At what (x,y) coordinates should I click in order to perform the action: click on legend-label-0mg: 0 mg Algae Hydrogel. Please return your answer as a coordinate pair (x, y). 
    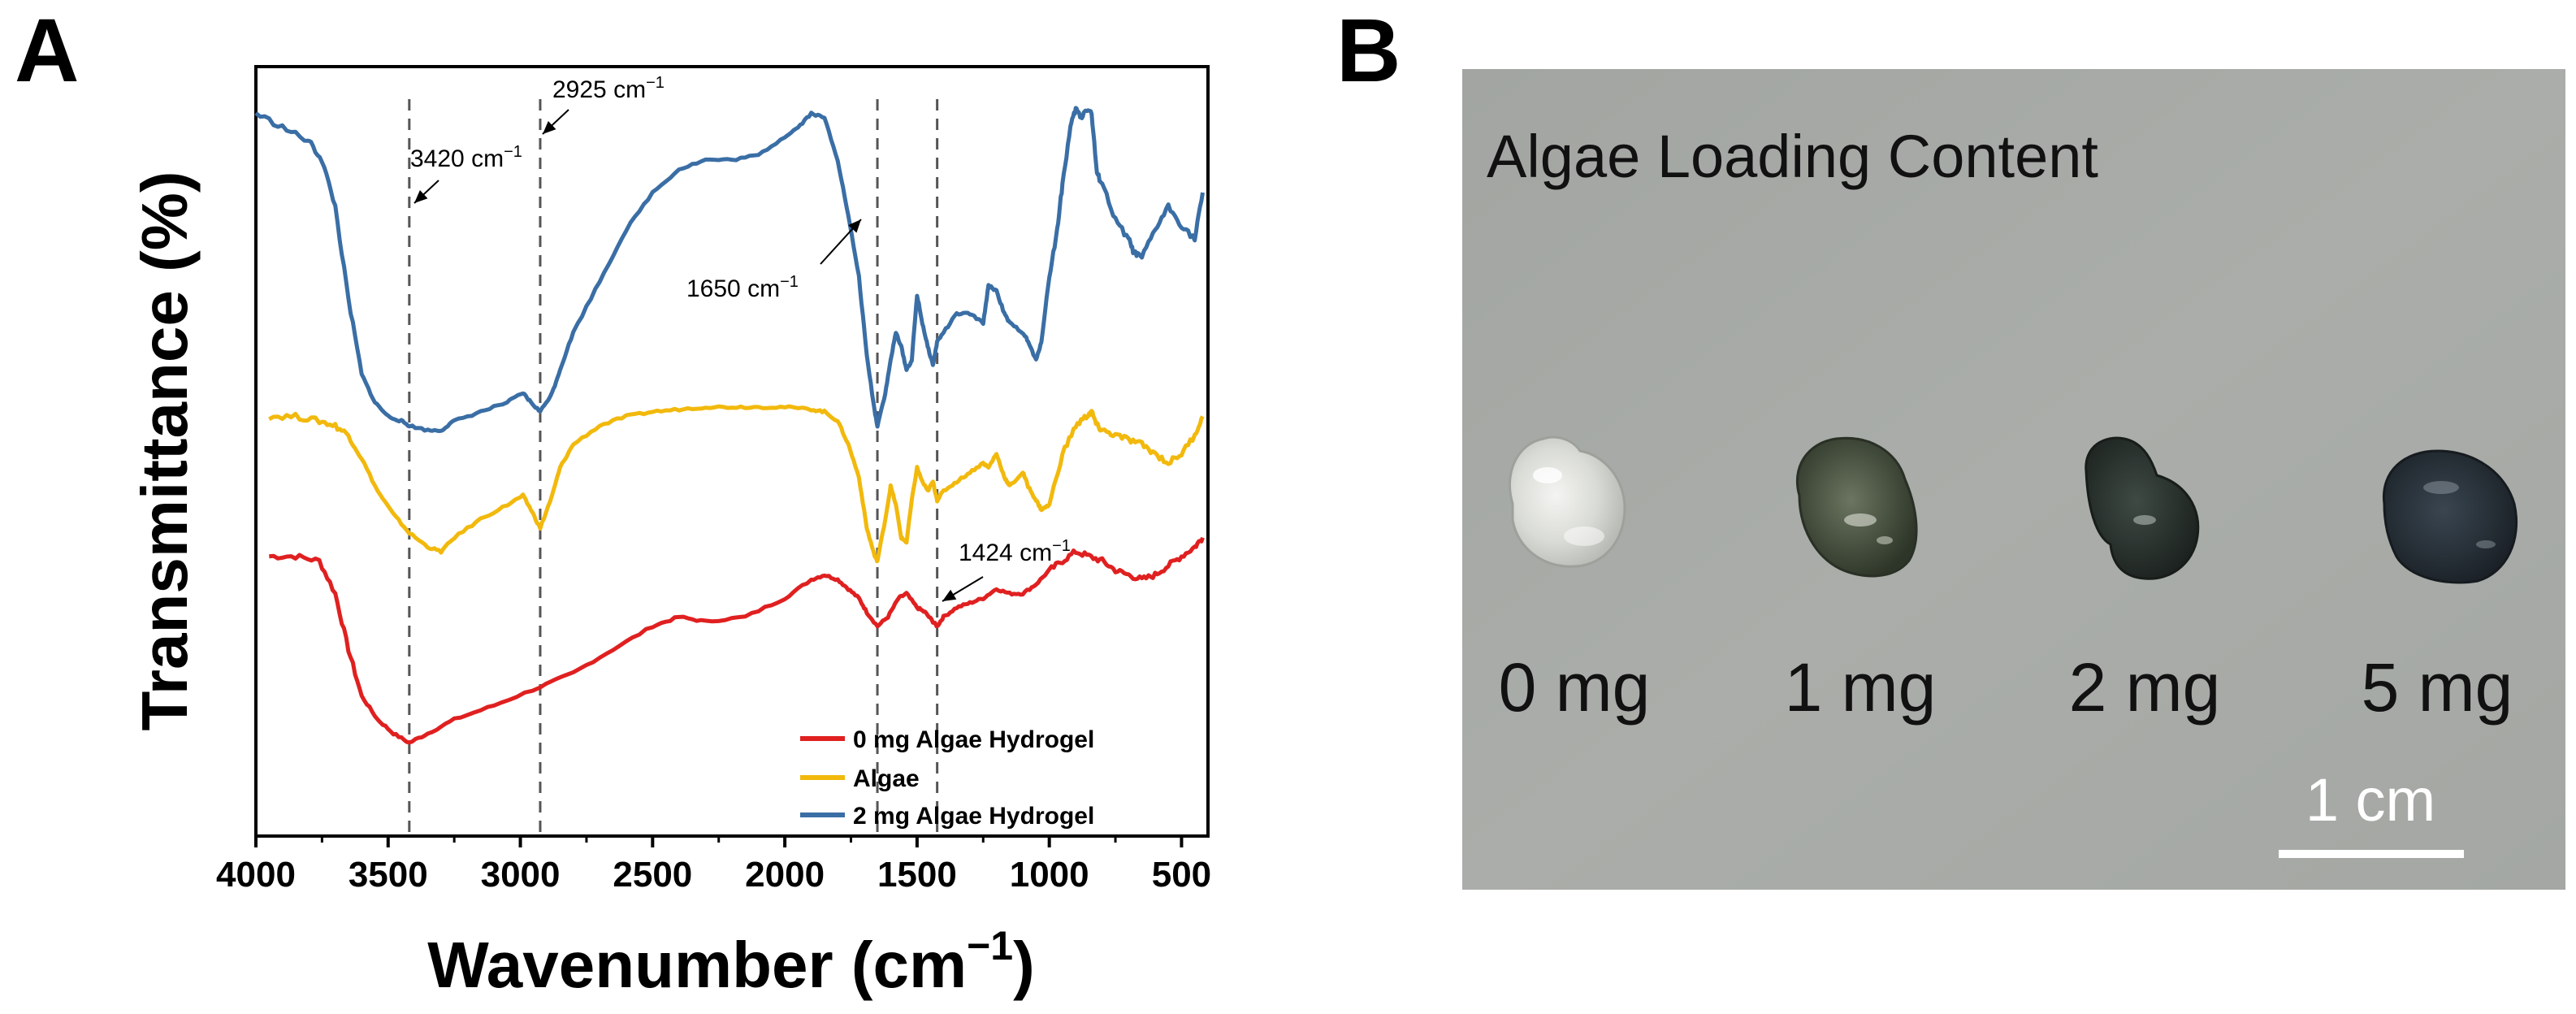
    Looking at the image, I should click on (974, 739).